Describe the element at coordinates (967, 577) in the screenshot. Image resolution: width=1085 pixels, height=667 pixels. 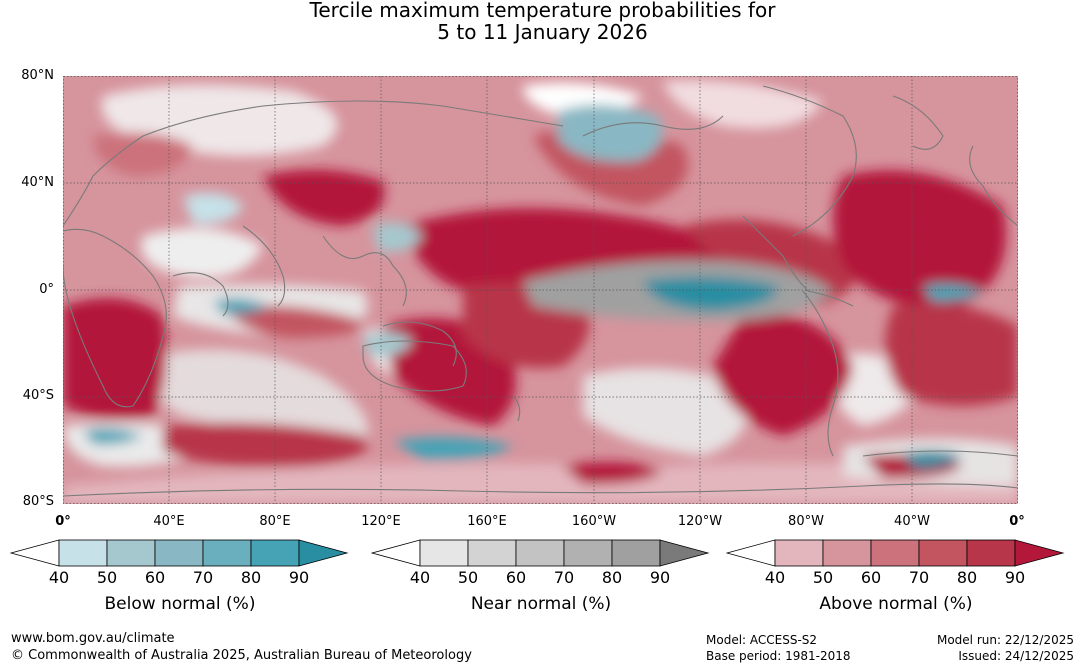
I see `legend-above-tick: 80` at that location.